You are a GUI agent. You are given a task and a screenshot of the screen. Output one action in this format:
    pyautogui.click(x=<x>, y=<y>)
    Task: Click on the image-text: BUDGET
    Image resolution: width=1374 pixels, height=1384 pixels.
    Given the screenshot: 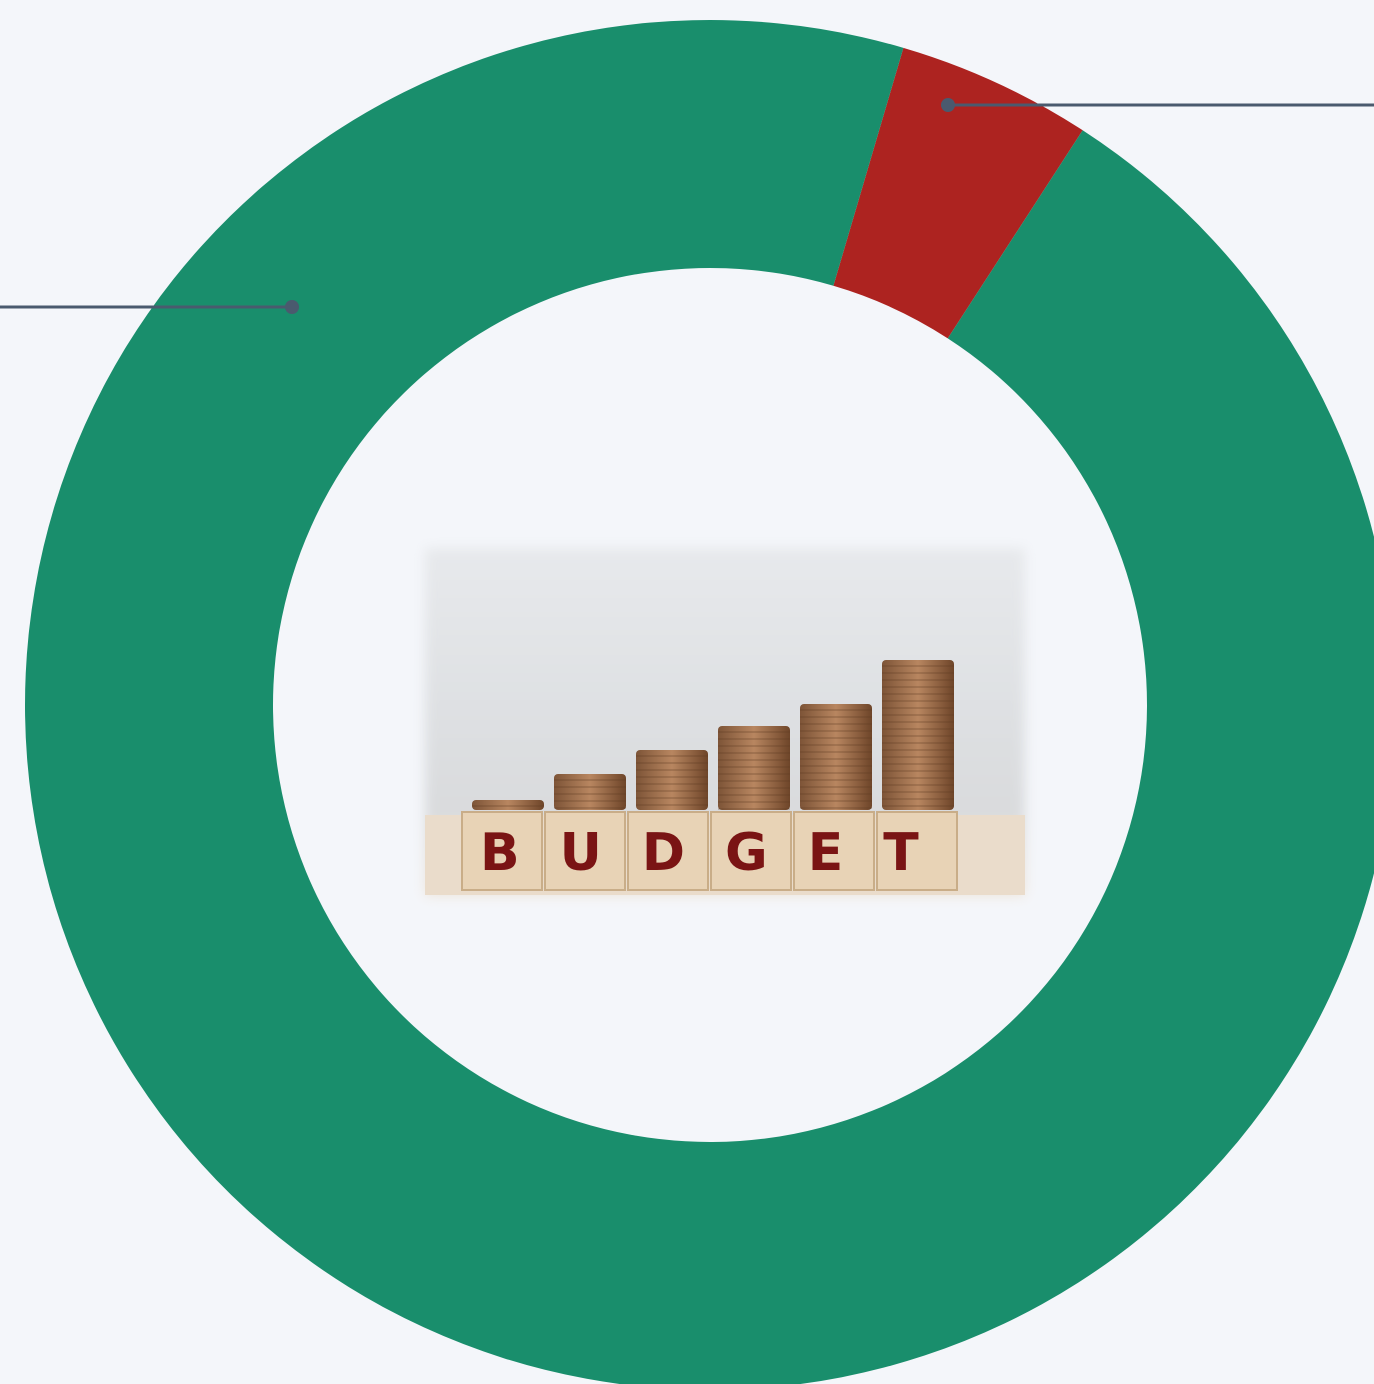 What is the action you would take?
    pyautogui.click(x=719, y=853)
    